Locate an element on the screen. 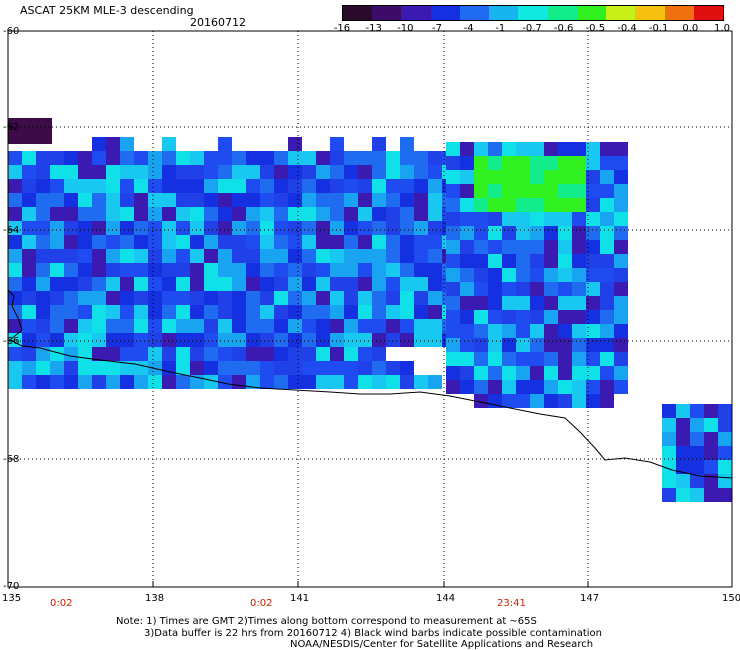 The height and width of the screenshot is (650, 740). lat-label-66: -66 is located at coordinates (11, 341).